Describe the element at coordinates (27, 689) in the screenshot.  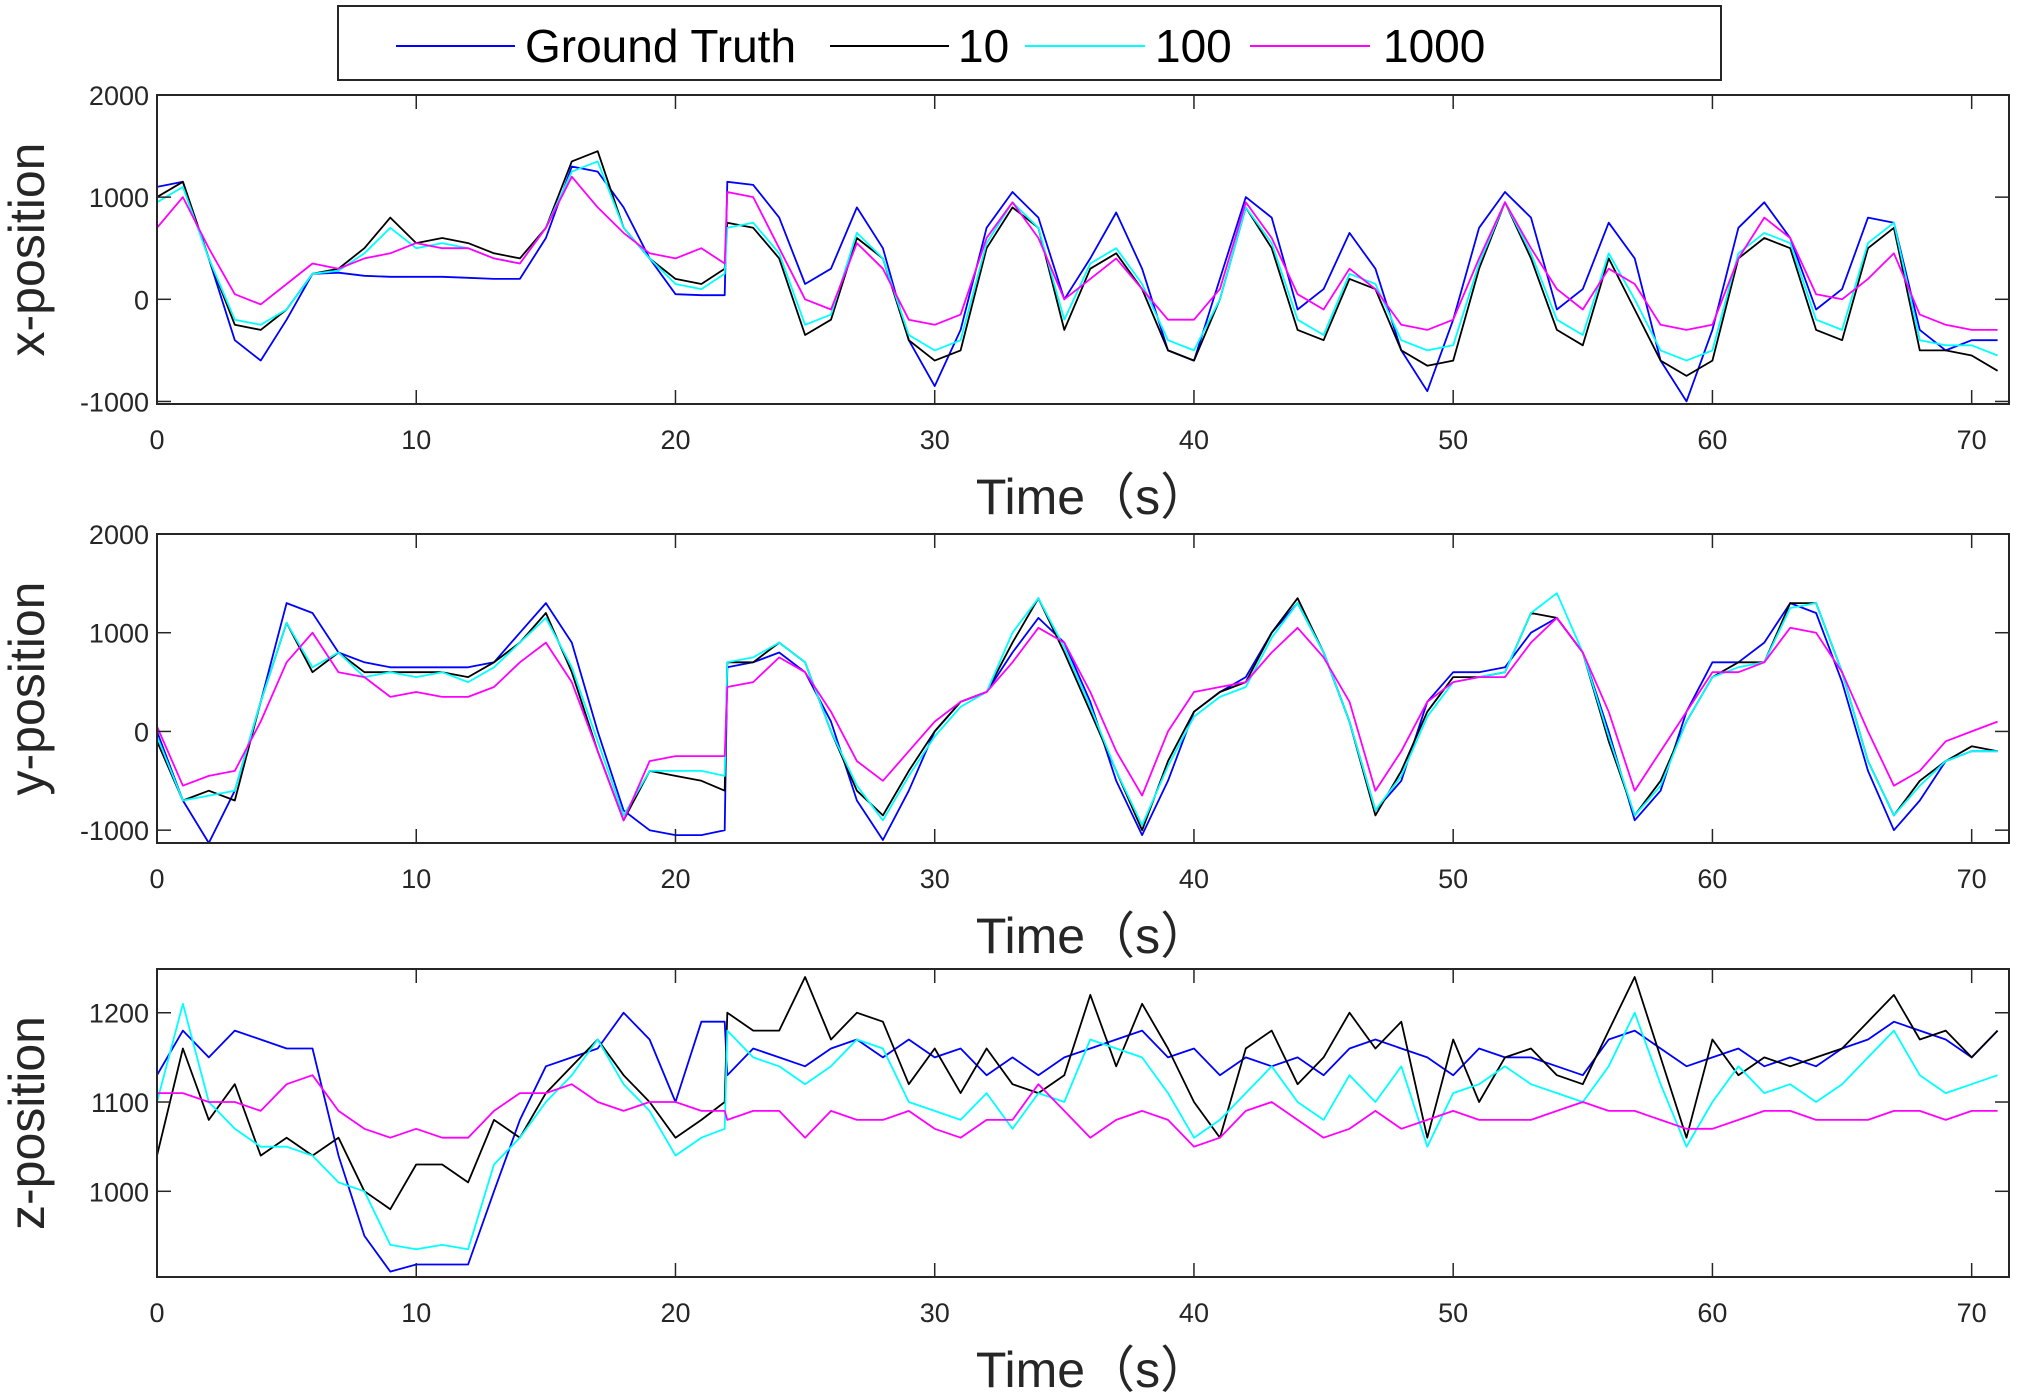
I see `y-axis-label: y-position` at that location.